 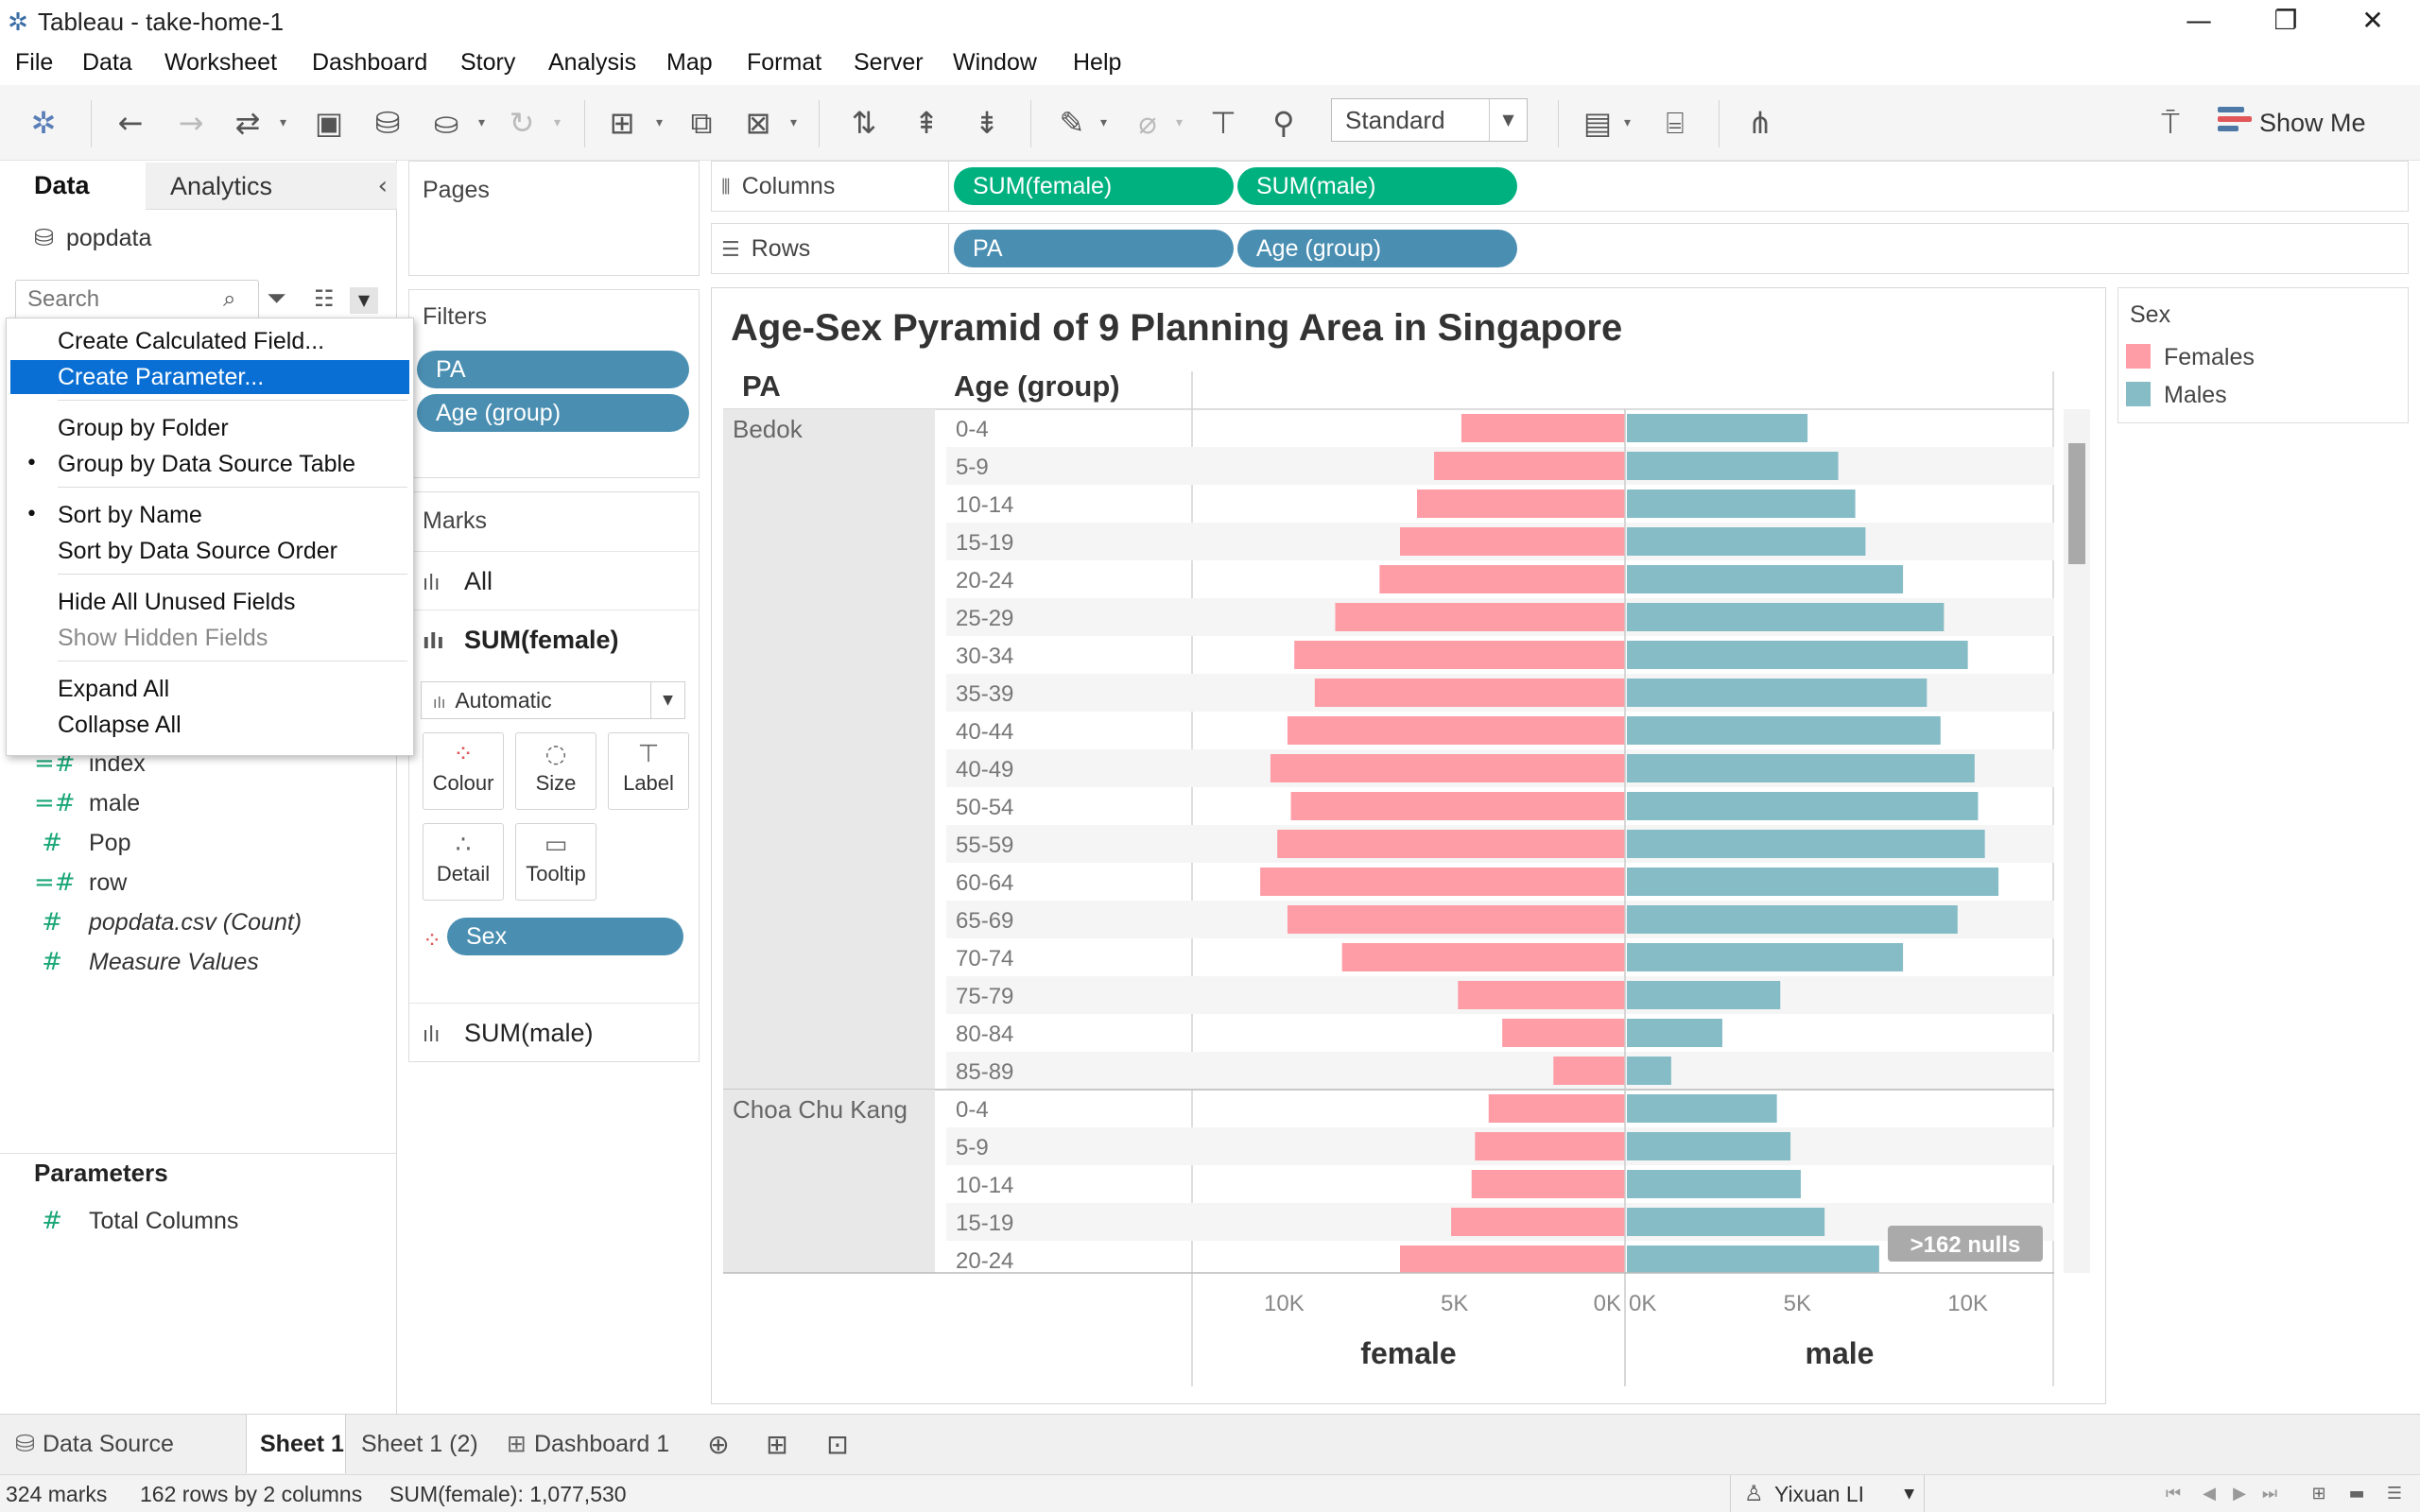 What do you see at coordinates (1430, 120) in the screenshot?
I see `fit-dropdown: Standard ▼` at bounding box center [1430, 120].